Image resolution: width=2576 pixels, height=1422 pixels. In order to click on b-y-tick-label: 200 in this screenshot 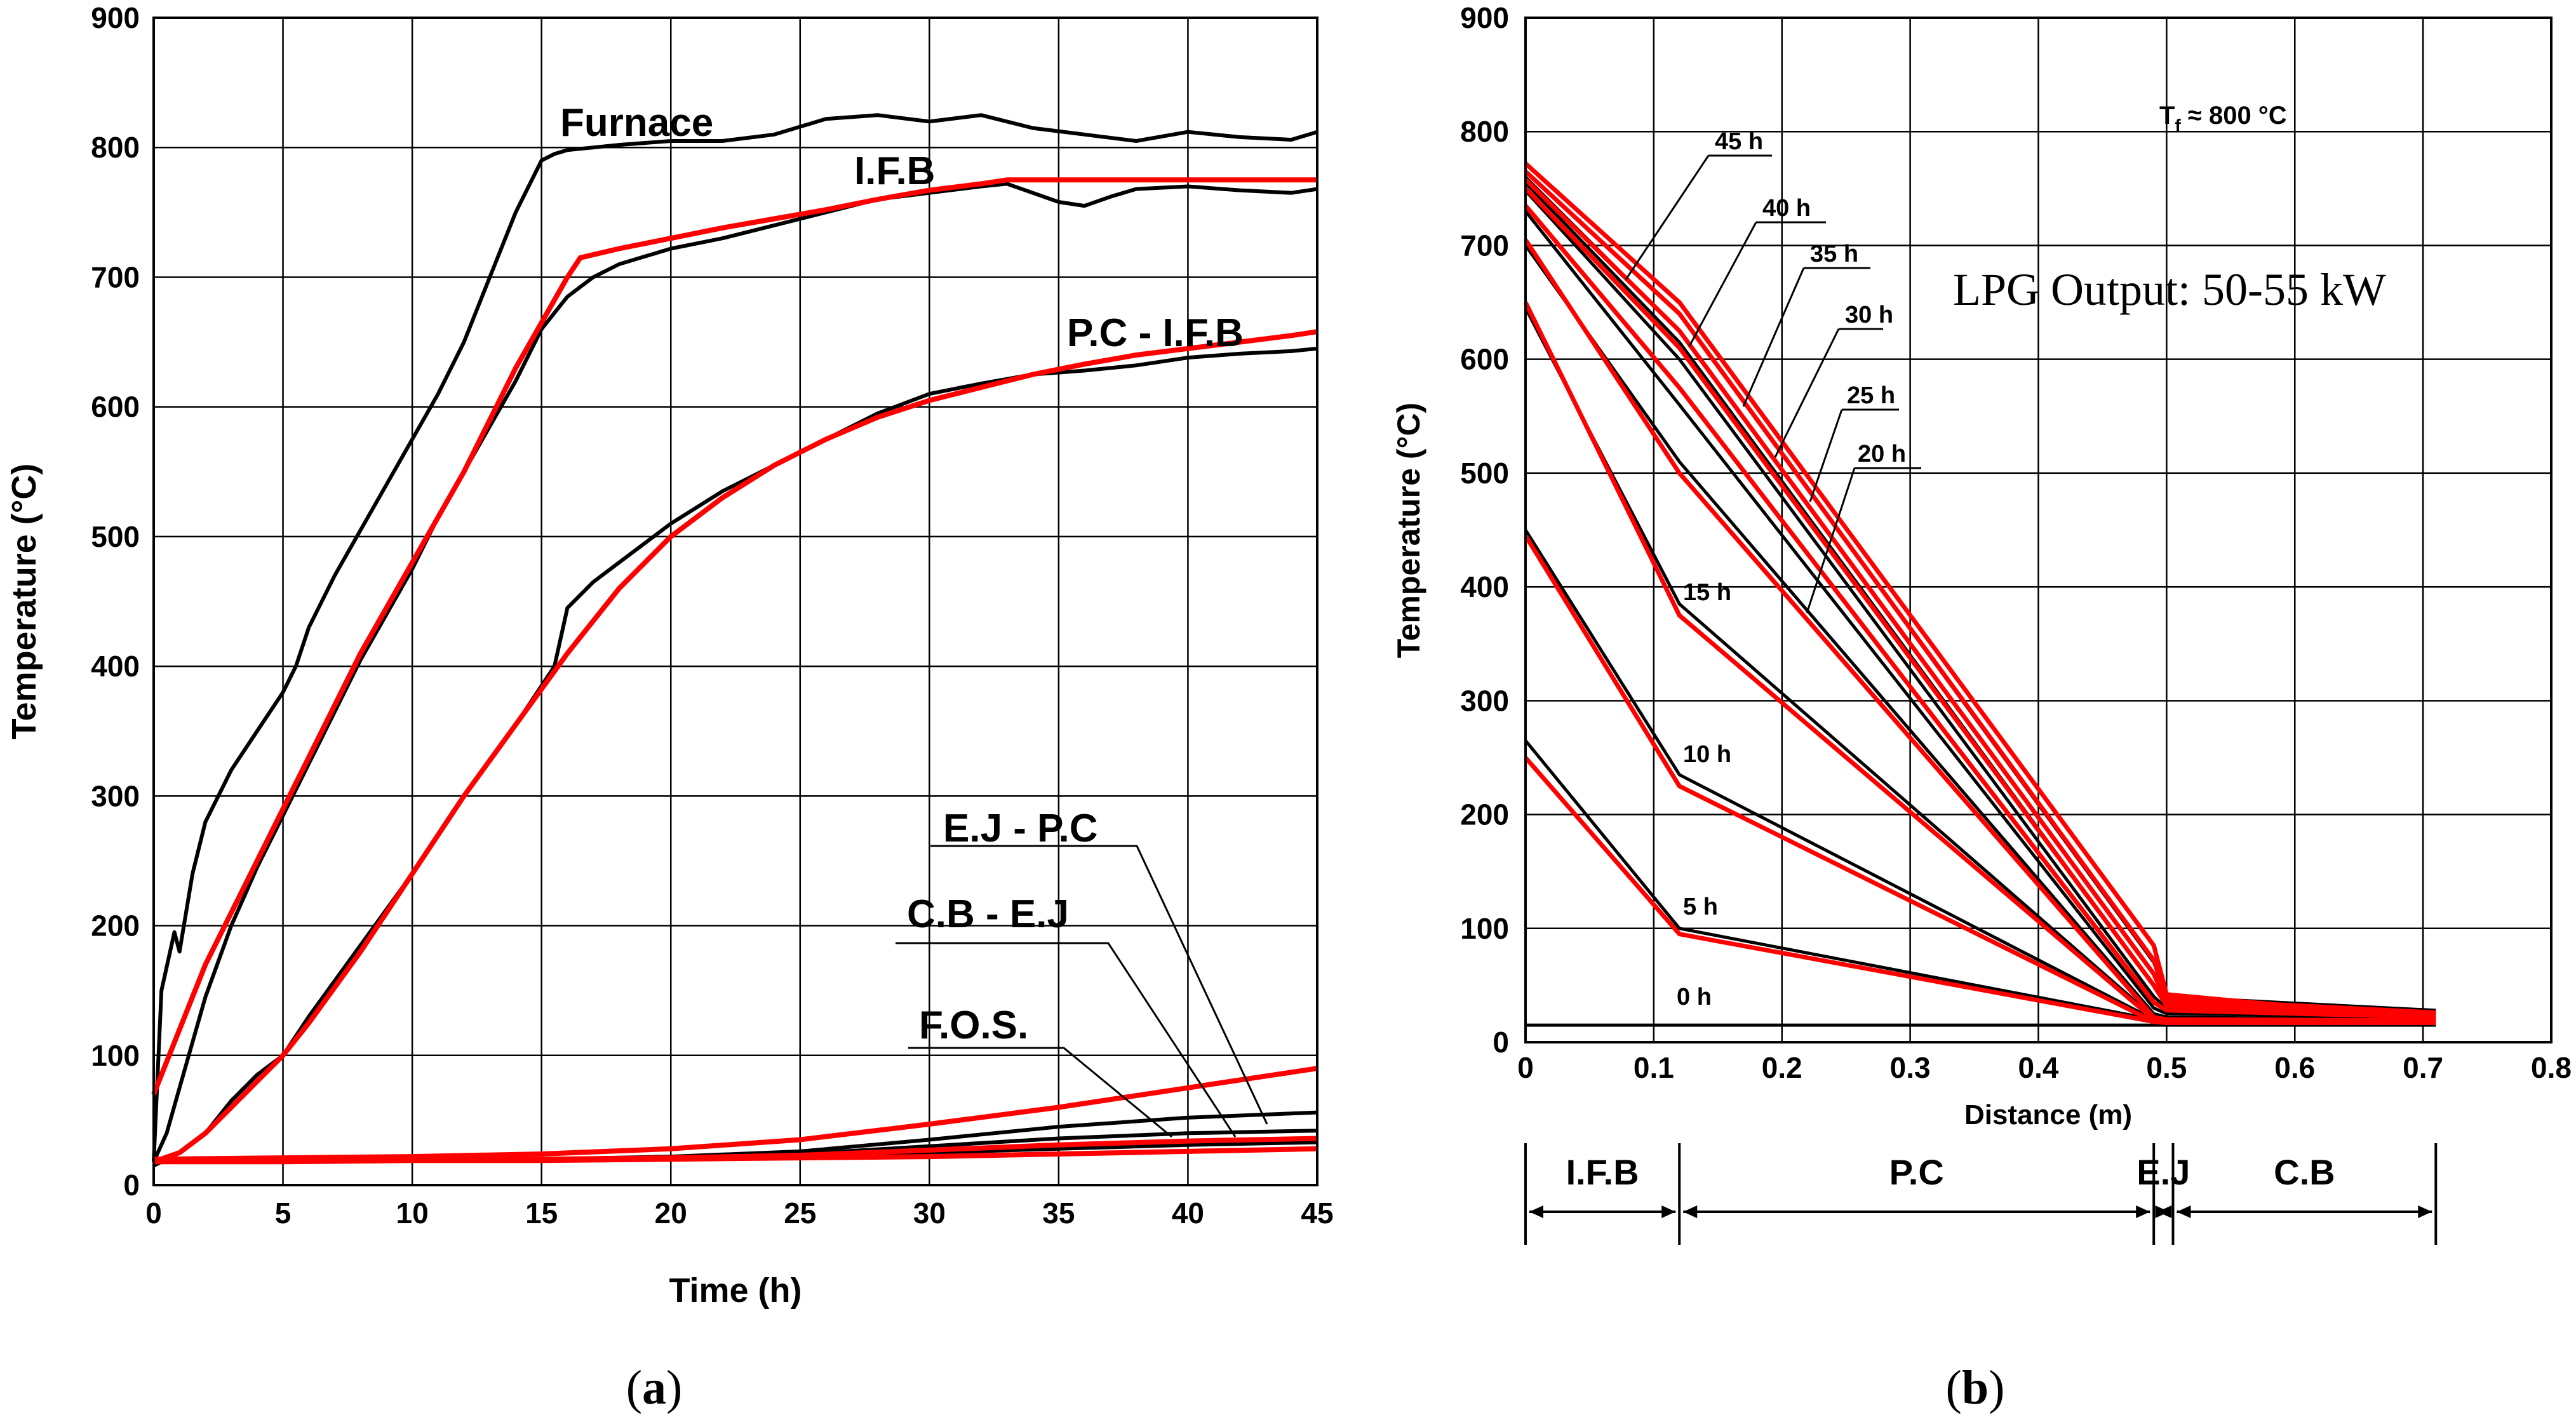, I will do `click(1484, 814)`.